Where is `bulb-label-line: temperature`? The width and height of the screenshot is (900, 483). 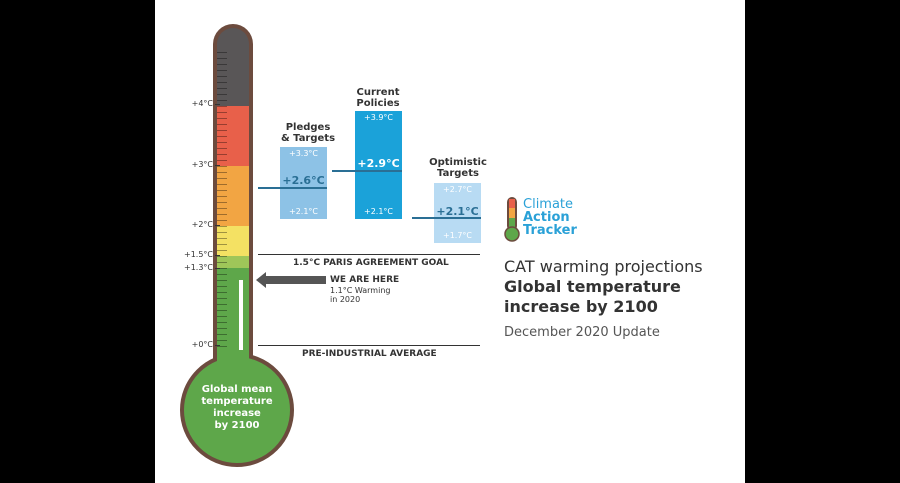 bulb-label-line: temperature is located at coordinates (237, 401).